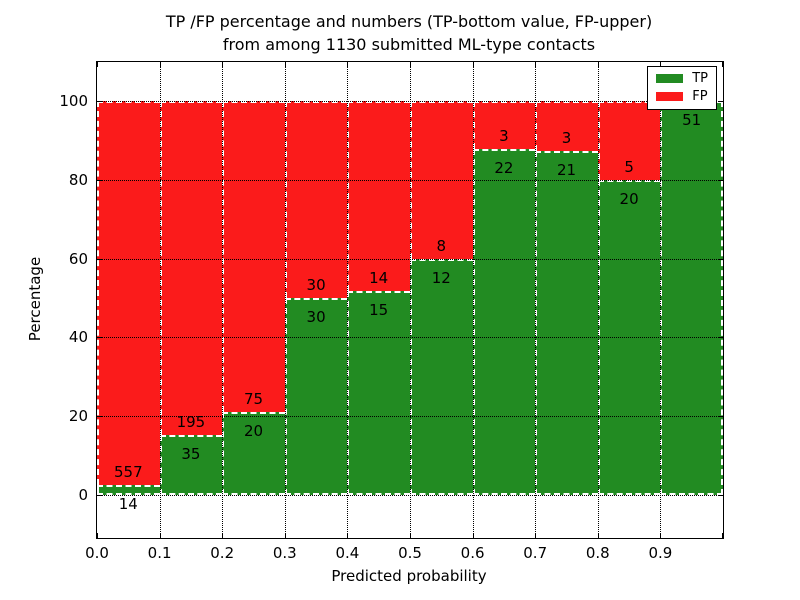  I want to click on bar-value-label-tp: 51, so click(692, 120).